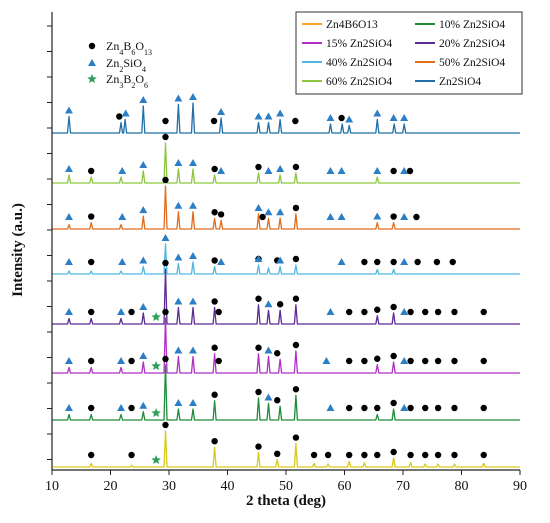 This screenshot has height=523, width=550. I want to click on x-tick-label: 50, so click(286, 486).